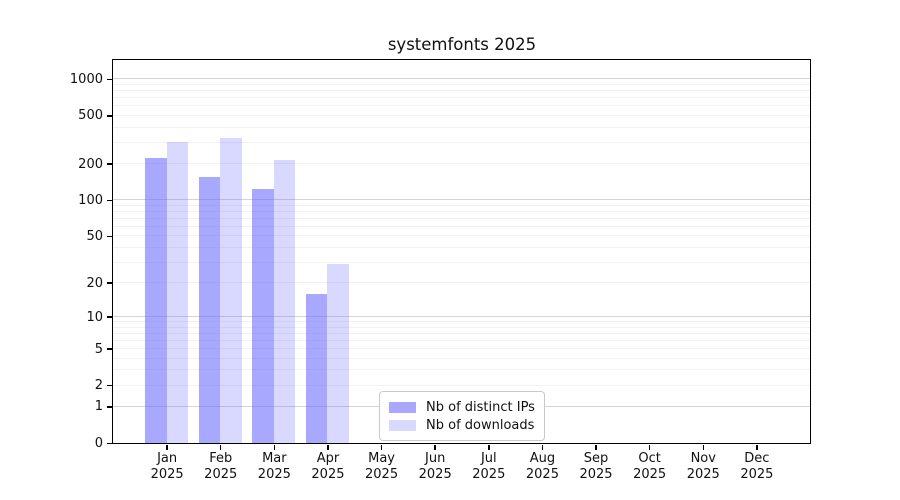 The image size is (900, 500). What do you see at coordinates (402, 425) in the screenshot?
I see `legend-swatch-downloads` at bounding box center [402, 425].